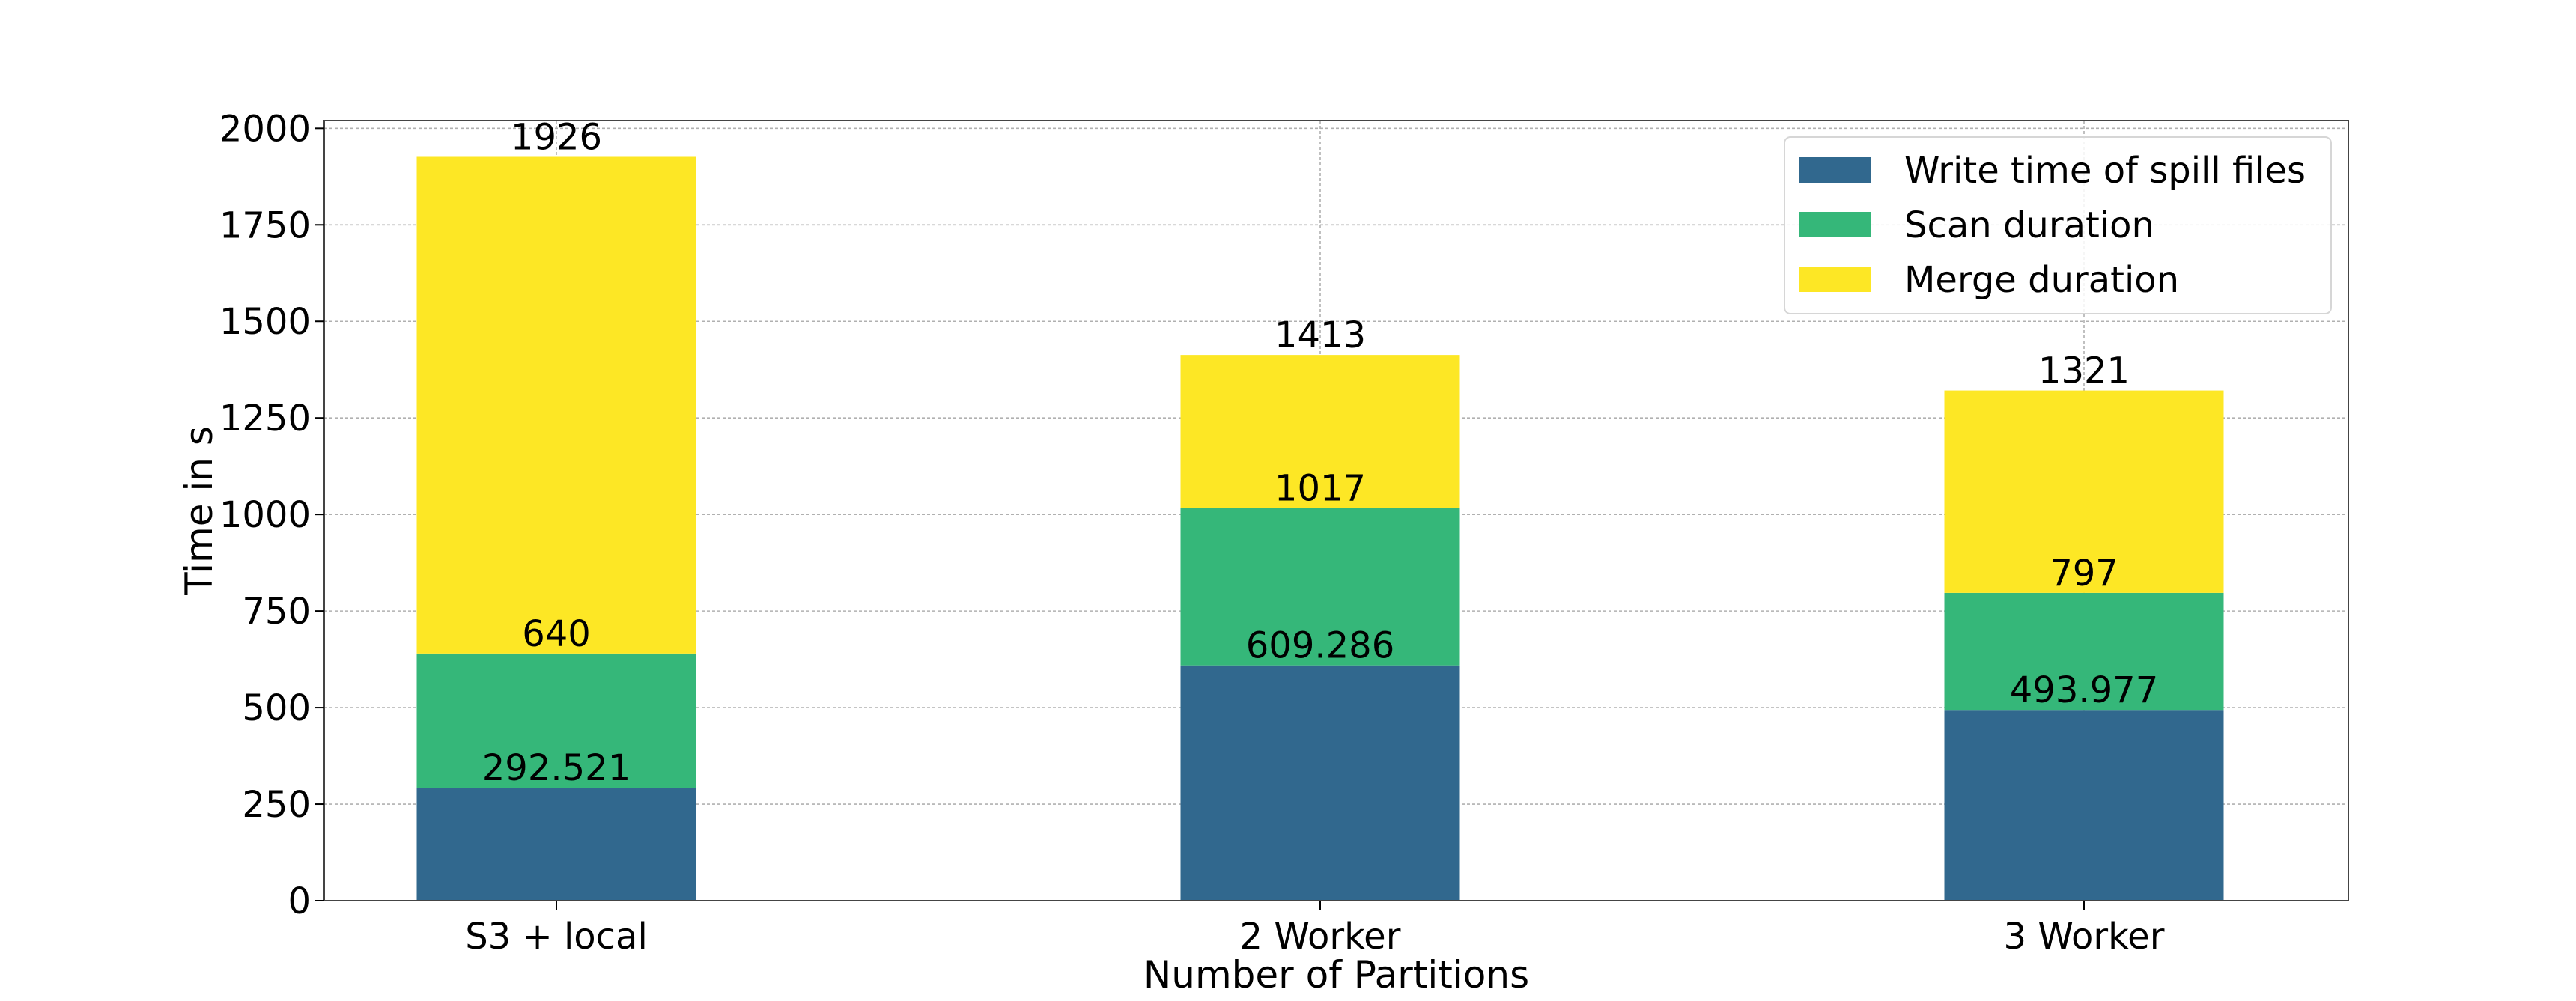 This screenshot has height=1001, width=2576. I want to click on y-tick-label: 750, so click(276, 612).